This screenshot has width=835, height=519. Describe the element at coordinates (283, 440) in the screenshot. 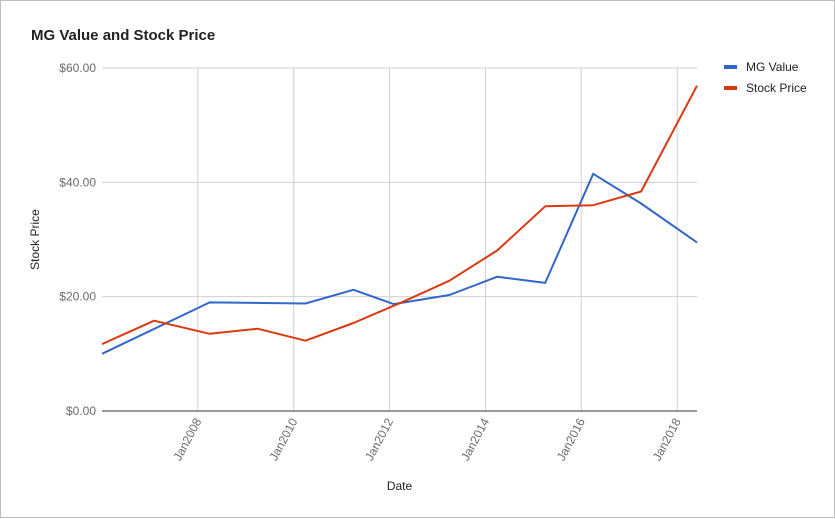

I see `x-tick-label: Jan2010` at that location.